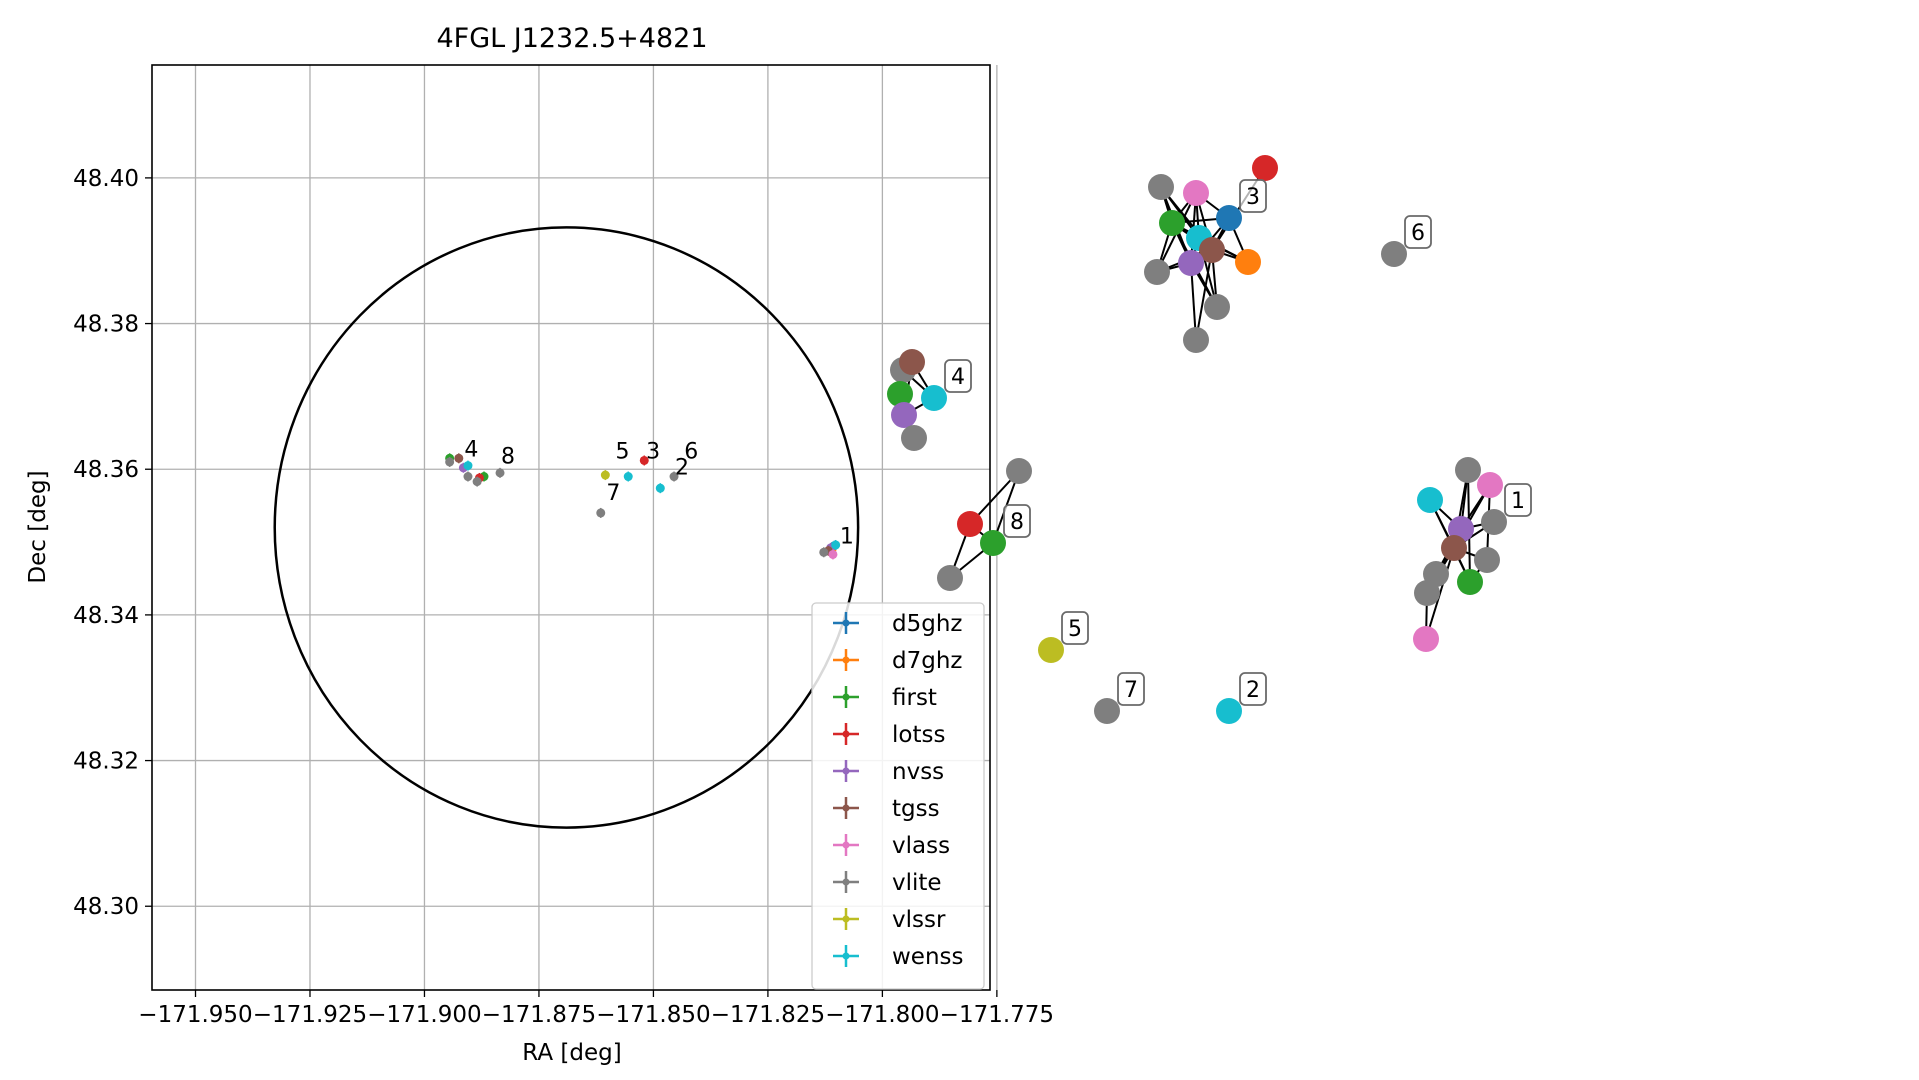 Image resolution: width=1919 pixels, height=1080 pixels. I want to click on legend-marker-nvss, so click(846, 771).